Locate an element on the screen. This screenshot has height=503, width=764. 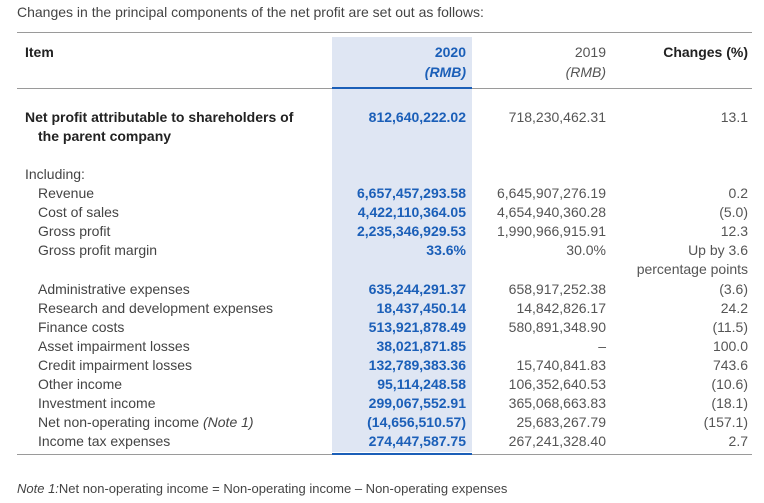
row-2019: 6,645,907,276.19 is located at coordinates (551, 193).